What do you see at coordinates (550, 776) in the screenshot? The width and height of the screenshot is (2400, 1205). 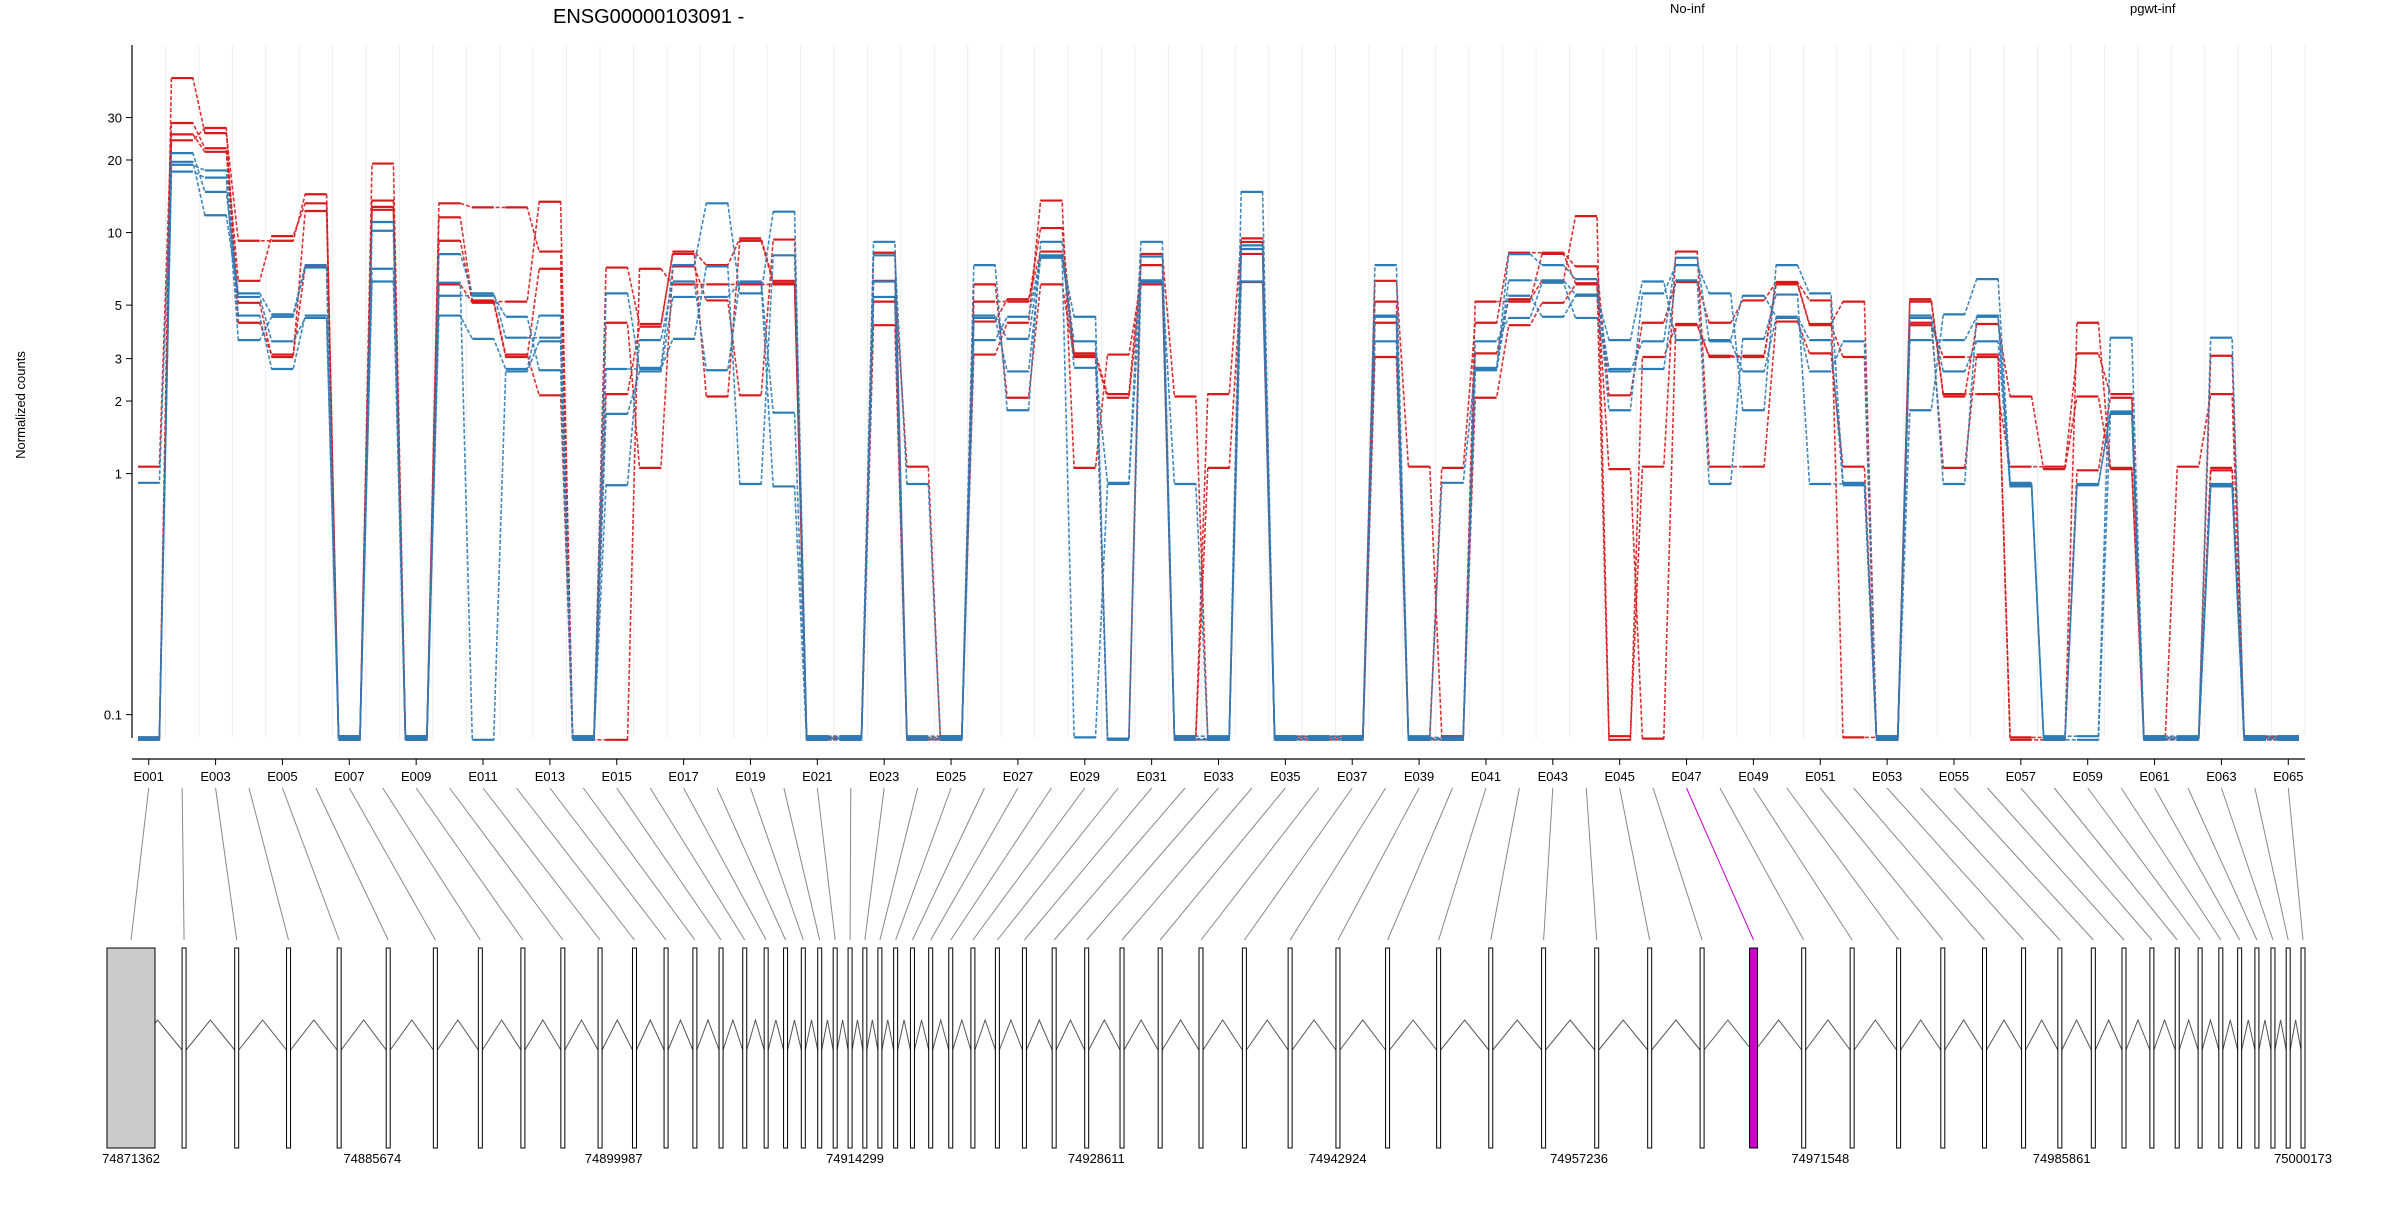 I see `exon-label: E013` at bounding box center [550, 776].